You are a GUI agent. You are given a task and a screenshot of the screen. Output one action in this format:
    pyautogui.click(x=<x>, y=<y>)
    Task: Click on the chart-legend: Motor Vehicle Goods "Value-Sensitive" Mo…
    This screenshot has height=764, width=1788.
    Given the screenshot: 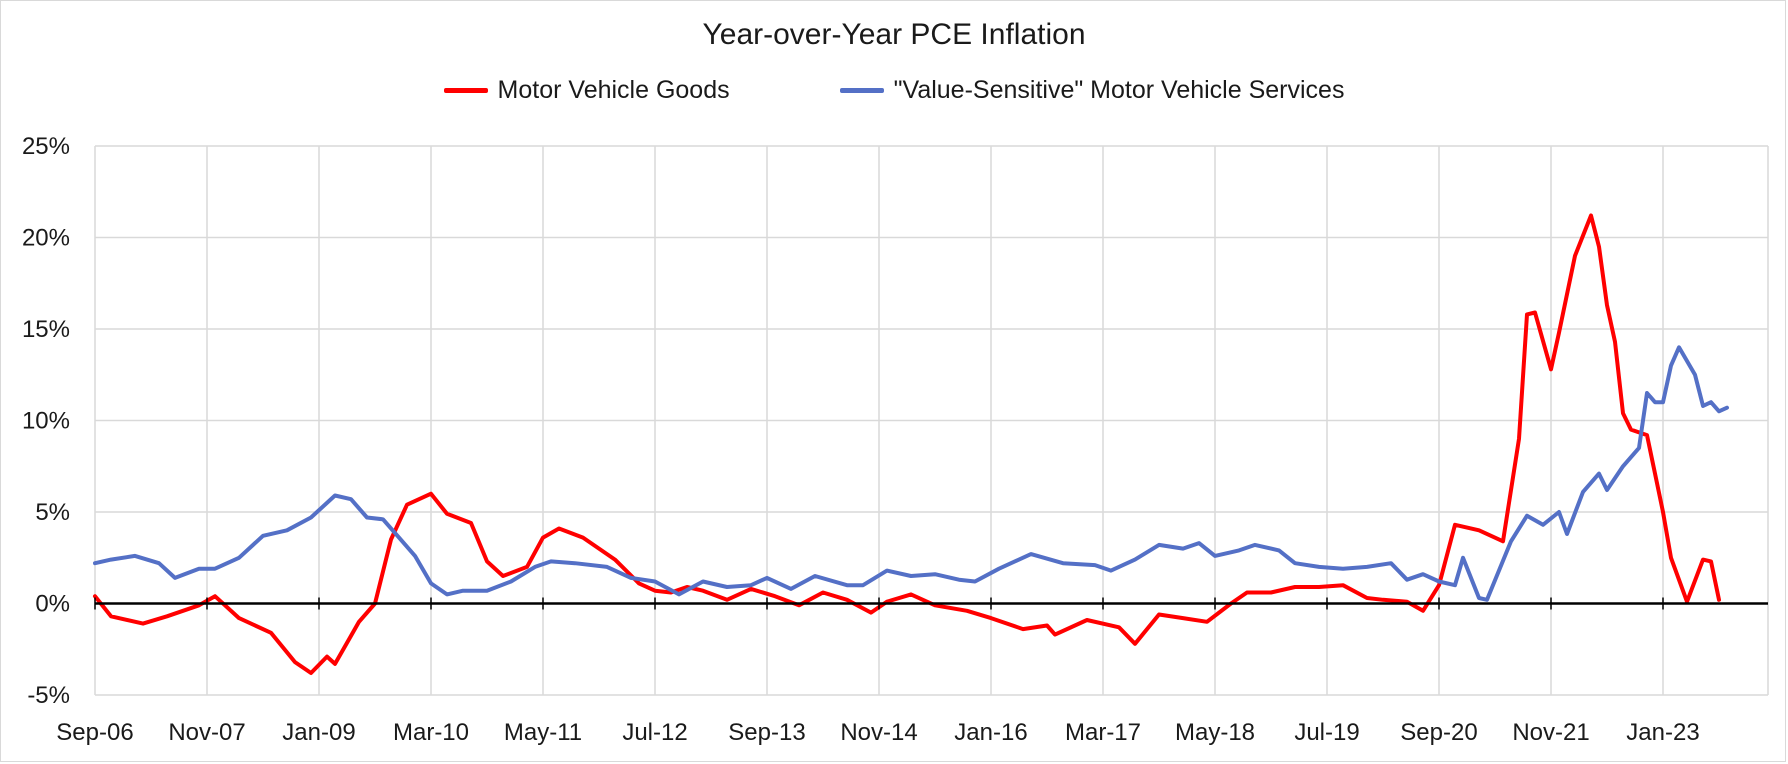 What is the action you would take?
    pyautogui.click(x=894, y=90)
    